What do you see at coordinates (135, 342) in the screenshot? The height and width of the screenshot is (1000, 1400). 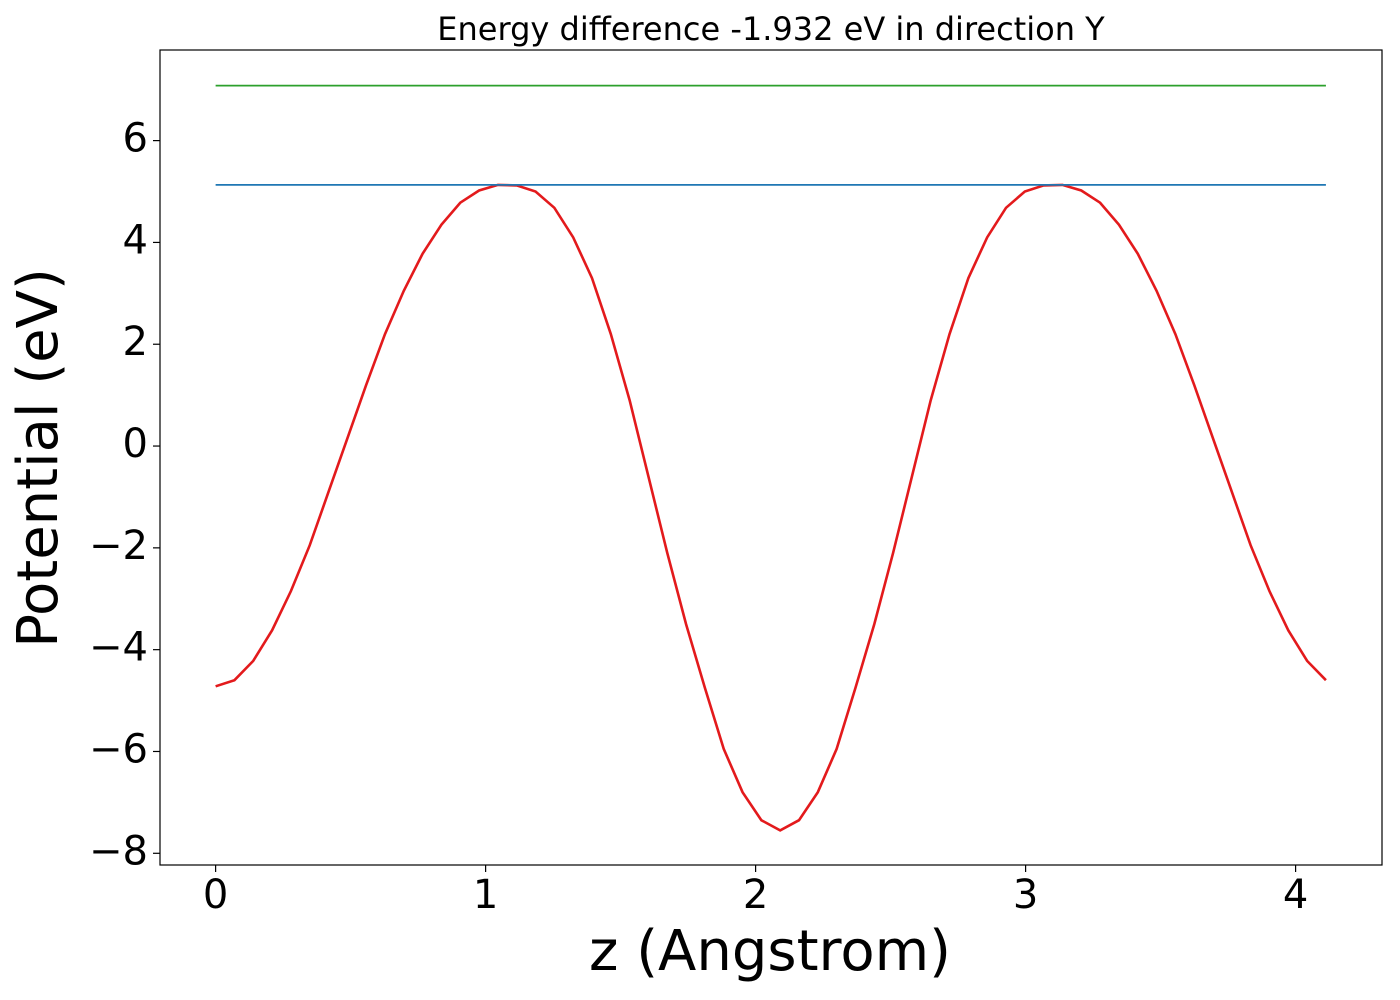 I see `y-tick-label: 2` at bounding box center [135, 342].